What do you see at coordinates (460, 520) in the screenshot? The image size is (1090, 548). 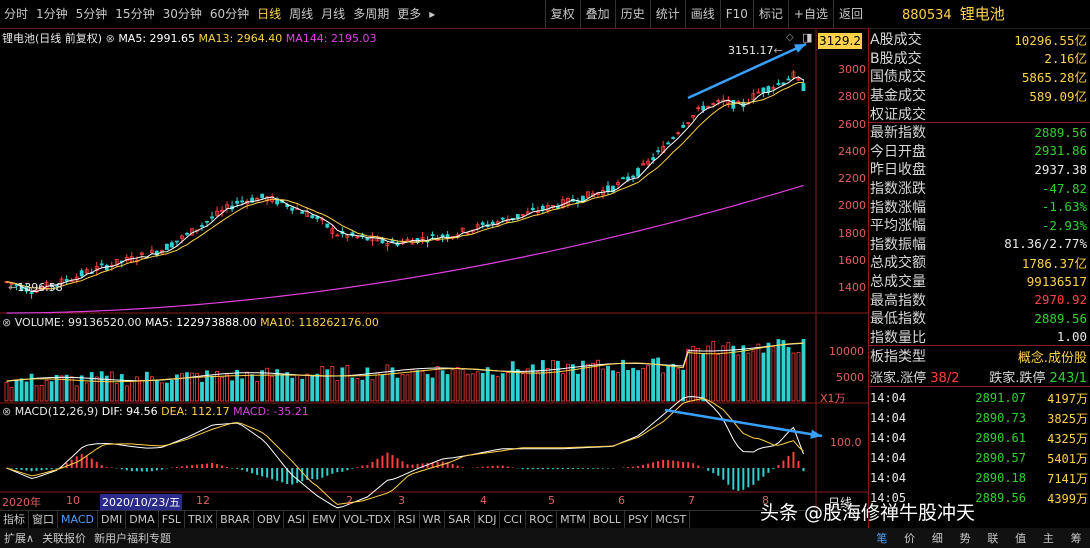 I see `indicator-tab-sar: SAR` at bounding box center [460, 520].